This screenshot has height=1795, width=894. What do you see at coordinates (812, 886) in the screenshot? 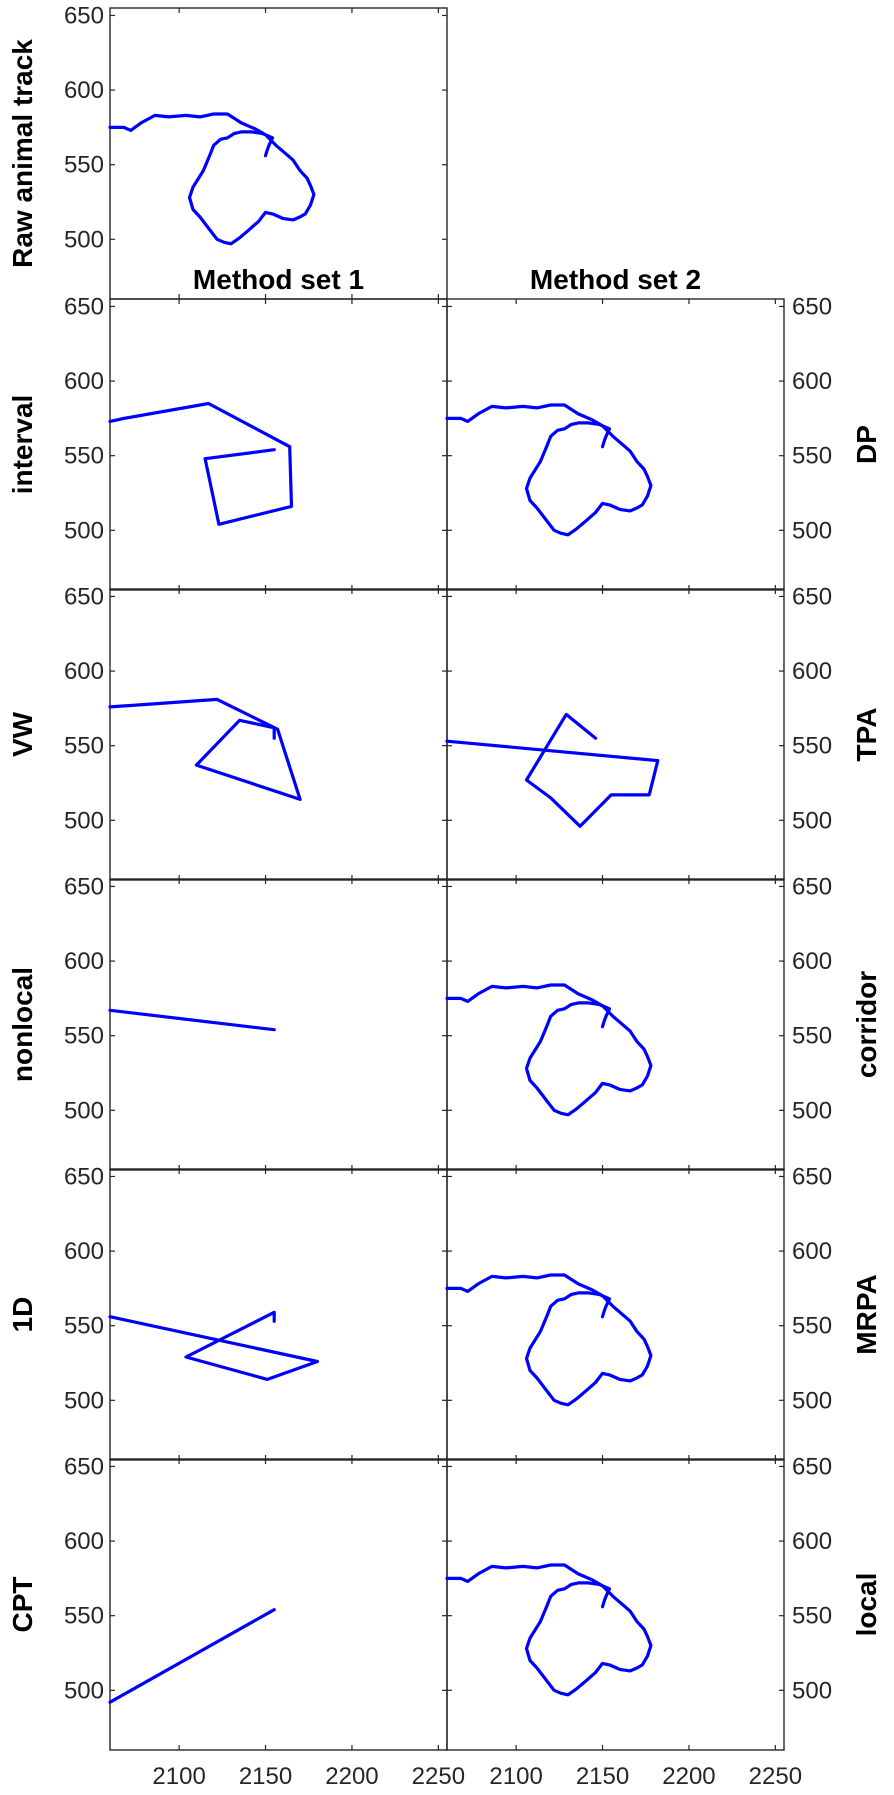
I see `panel-corridor-ytick-label: 650` at bounding box center [812, 886].